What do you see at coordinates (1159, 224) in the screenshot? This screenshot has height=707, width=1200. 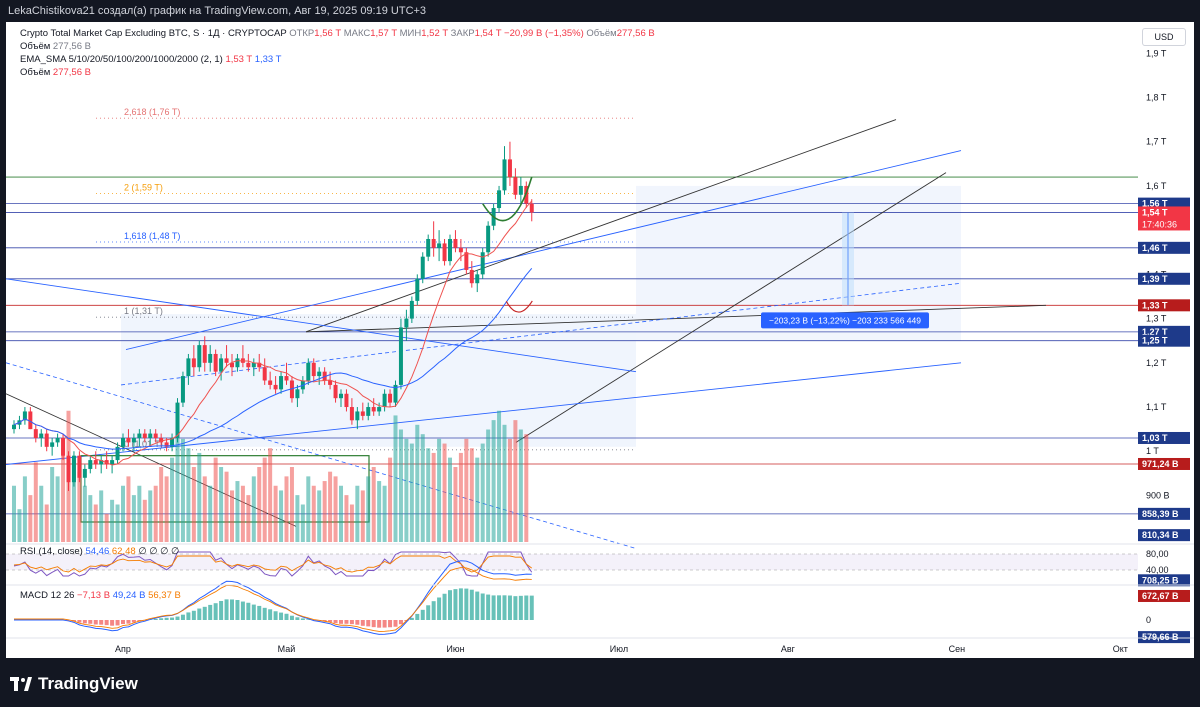 I see `countdown-text: 17:40:36` at bounding box center [1159, 224].